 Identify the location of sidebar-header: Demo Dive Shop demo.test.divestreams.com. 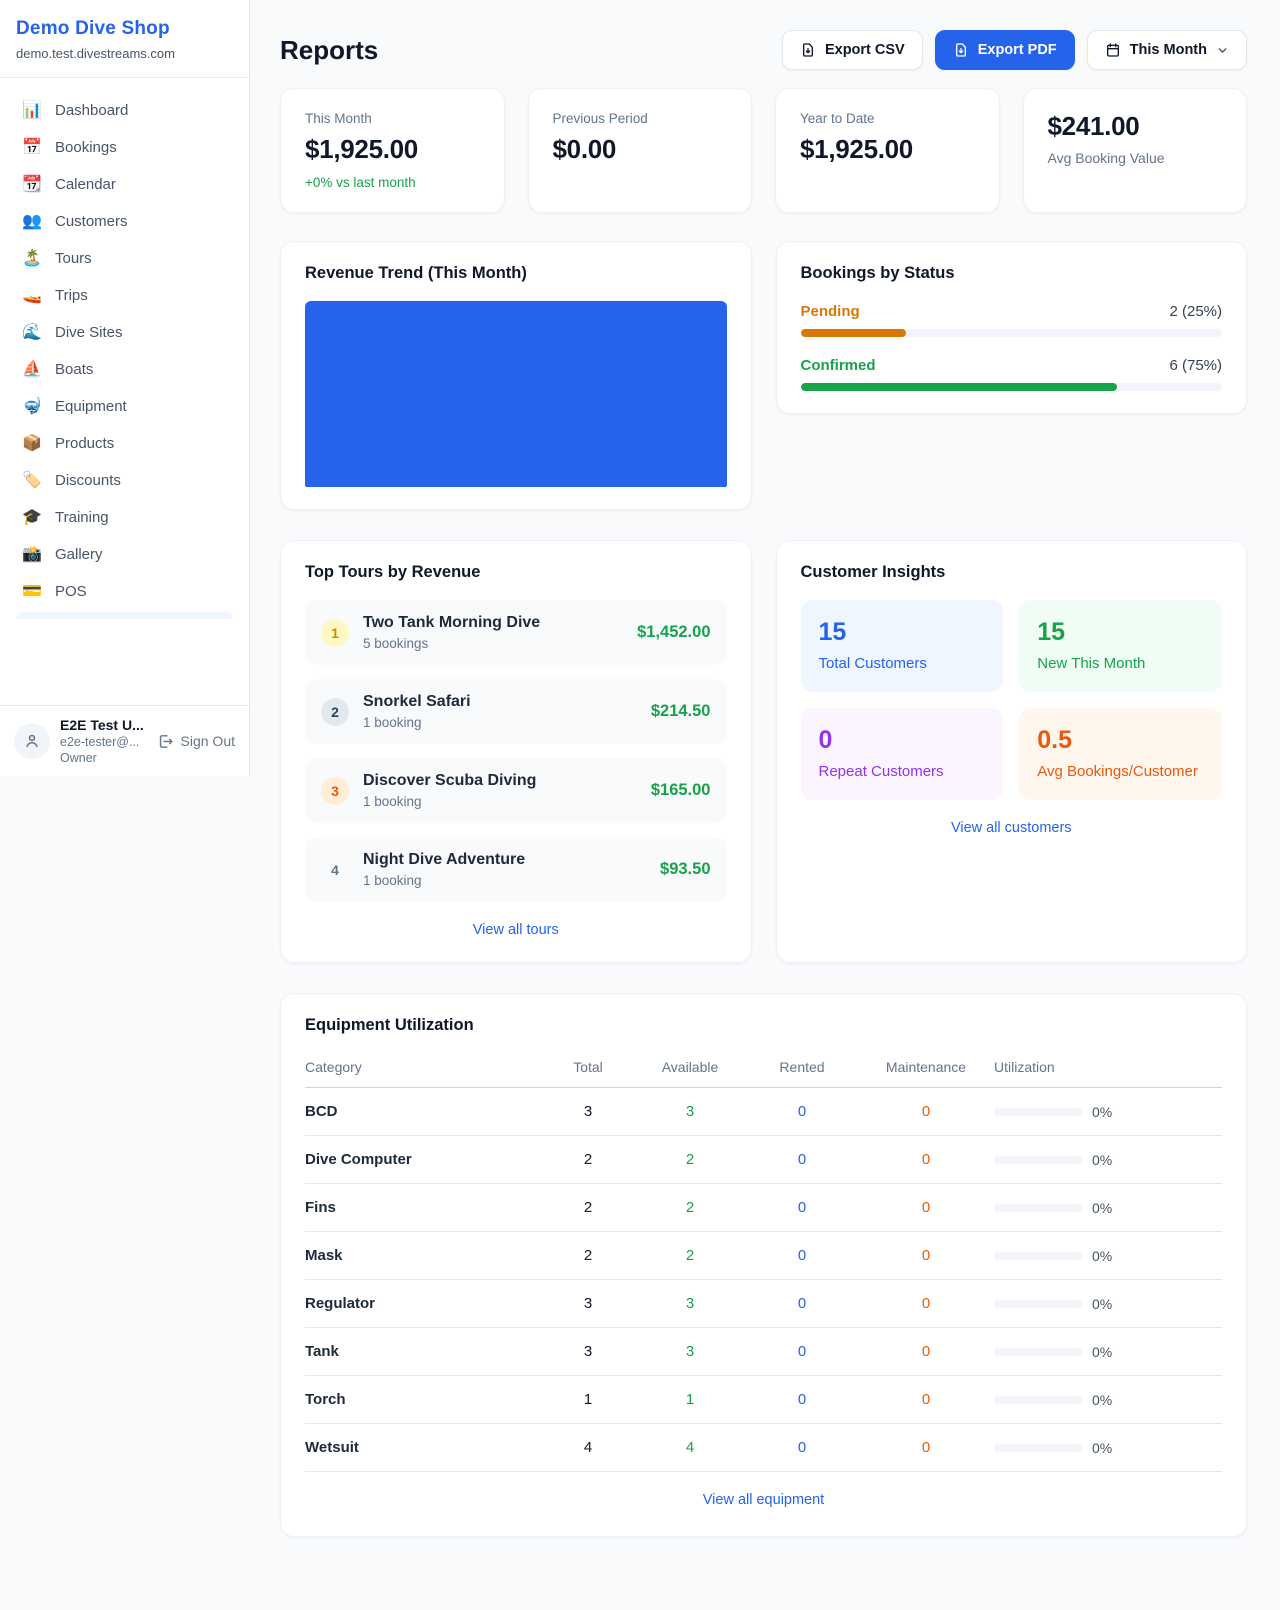
(124, 39).